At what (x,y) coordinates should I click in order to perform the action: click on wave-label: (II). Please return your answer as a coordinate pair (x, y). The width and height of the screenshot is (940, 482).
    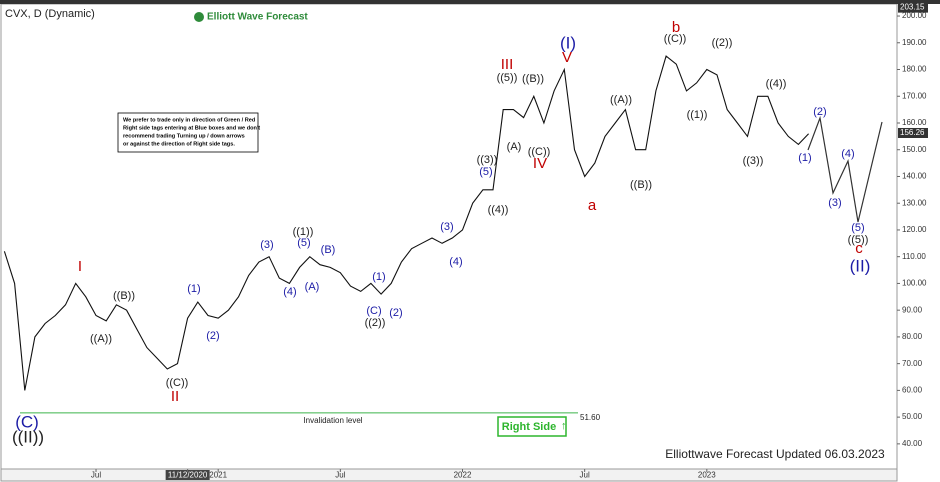
    Looking at the image, I should click on (860, 265).